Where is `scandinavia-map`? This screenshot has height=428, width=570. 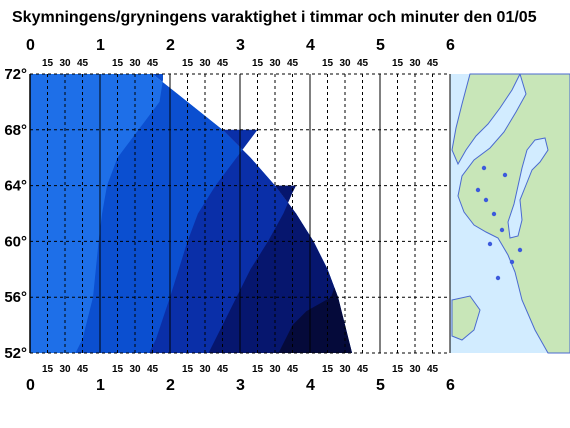
scandinavia-map is located at coordinates (509, 213).